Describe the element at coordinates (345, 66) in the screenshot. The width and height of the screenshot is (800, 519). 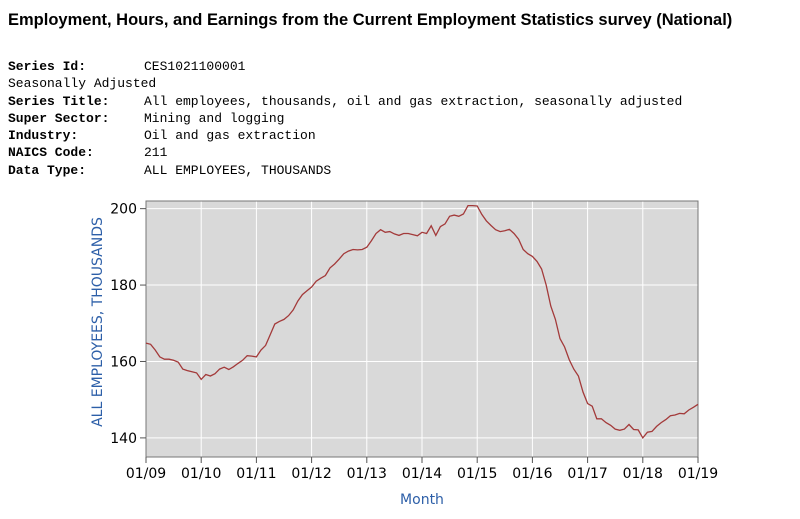
I see `series-id-row: Series Id: CES1021100001` at that location.